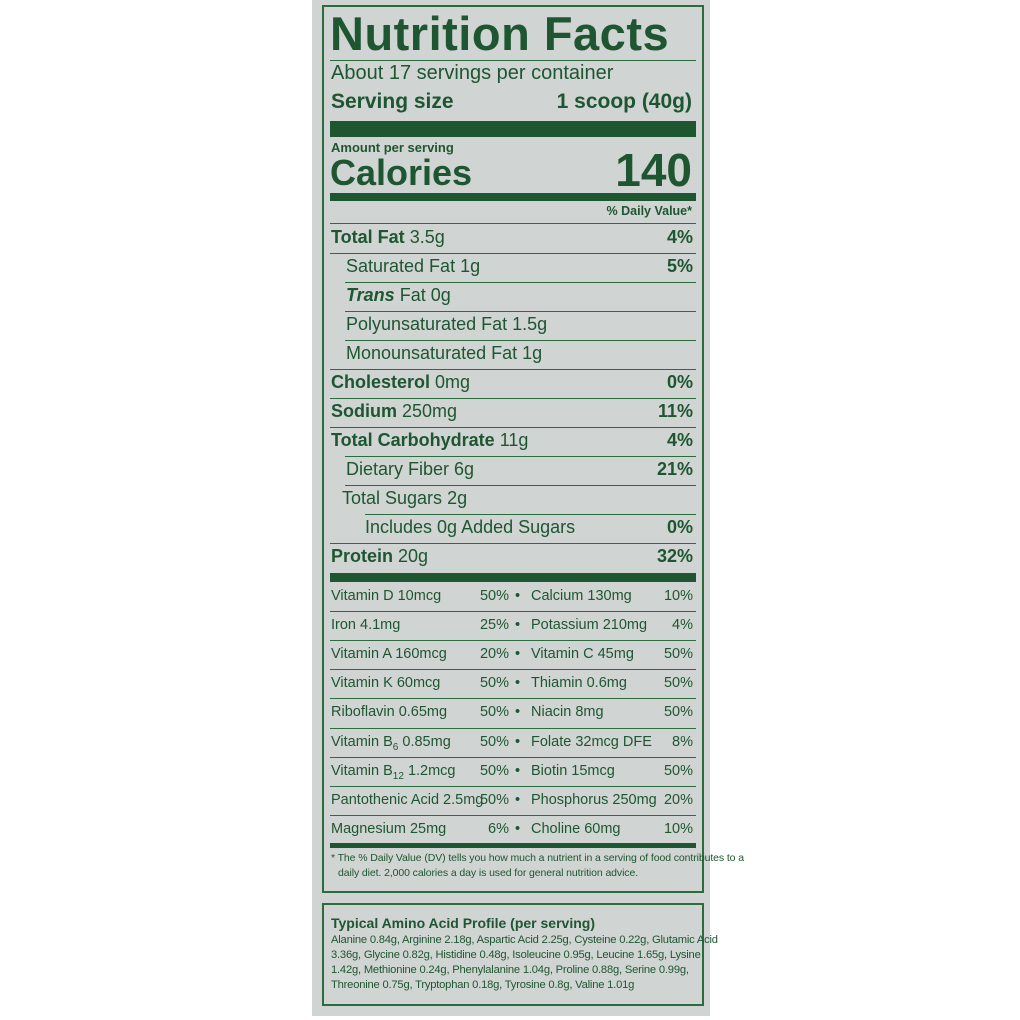  What do you see at coordinates (513, 470) in the screenshot?
I see `nutrient-row-dietary-fiber: Dietary Fiber 6g 21%` at bounding box center [513, 470].